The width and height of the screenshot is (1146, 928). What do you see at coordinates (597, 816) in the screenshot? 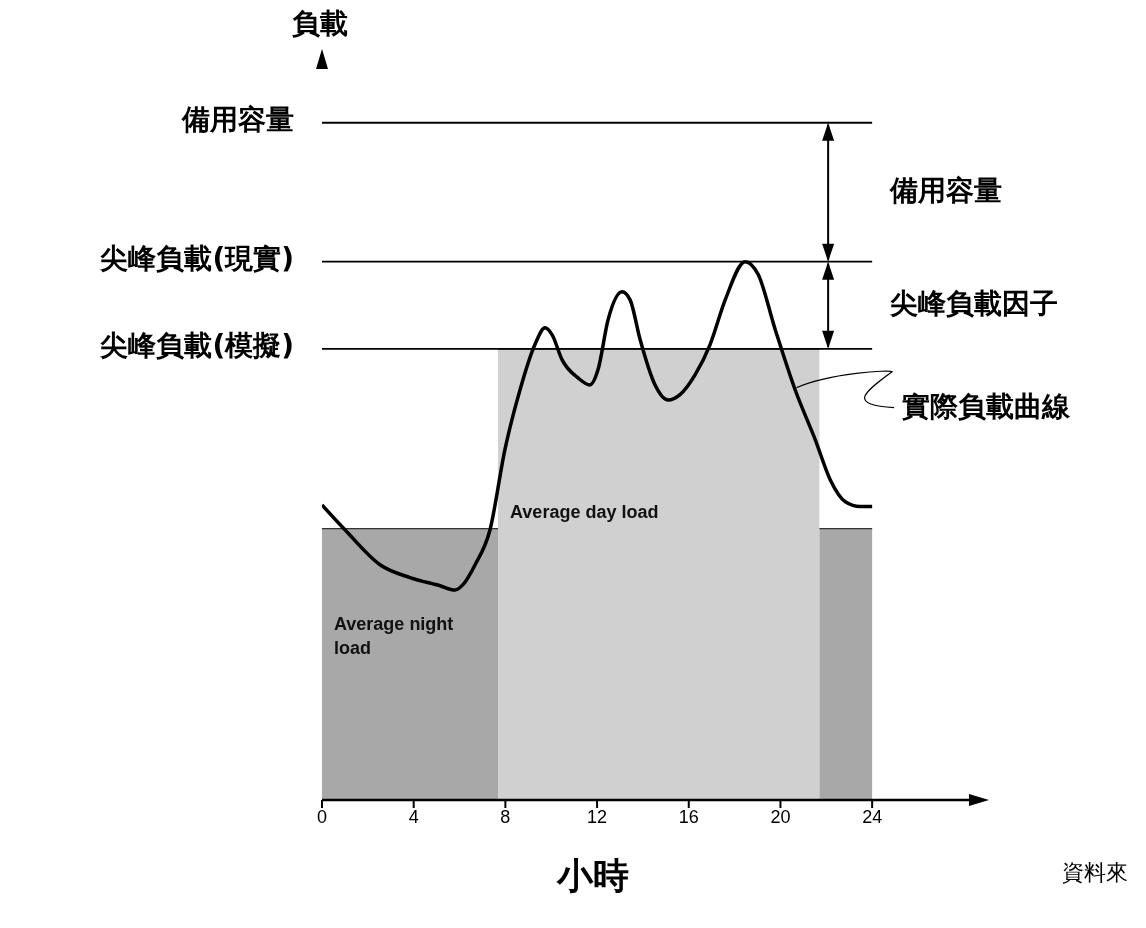
I see `x-tick-label: 12` at bounding box center [597, 816].